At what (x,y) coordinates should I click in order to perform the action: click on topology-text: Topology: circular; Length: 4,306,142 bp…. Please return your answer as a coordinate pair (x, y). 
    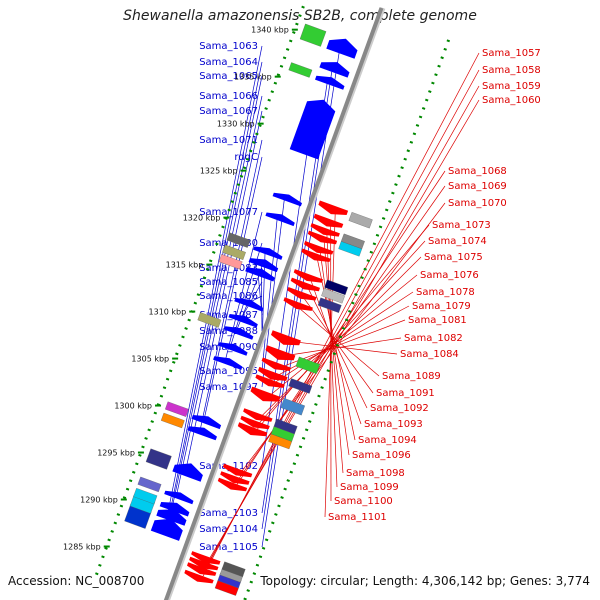
    Looking at the image, I should click on (425, 581).